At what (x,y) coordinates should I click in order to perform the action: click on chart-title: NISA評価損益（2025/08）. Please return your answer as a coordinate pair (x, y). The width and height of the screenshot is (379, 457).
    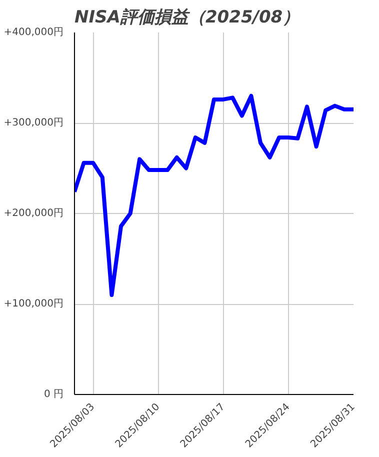
    Looking at the image, I should click on (187, 18).